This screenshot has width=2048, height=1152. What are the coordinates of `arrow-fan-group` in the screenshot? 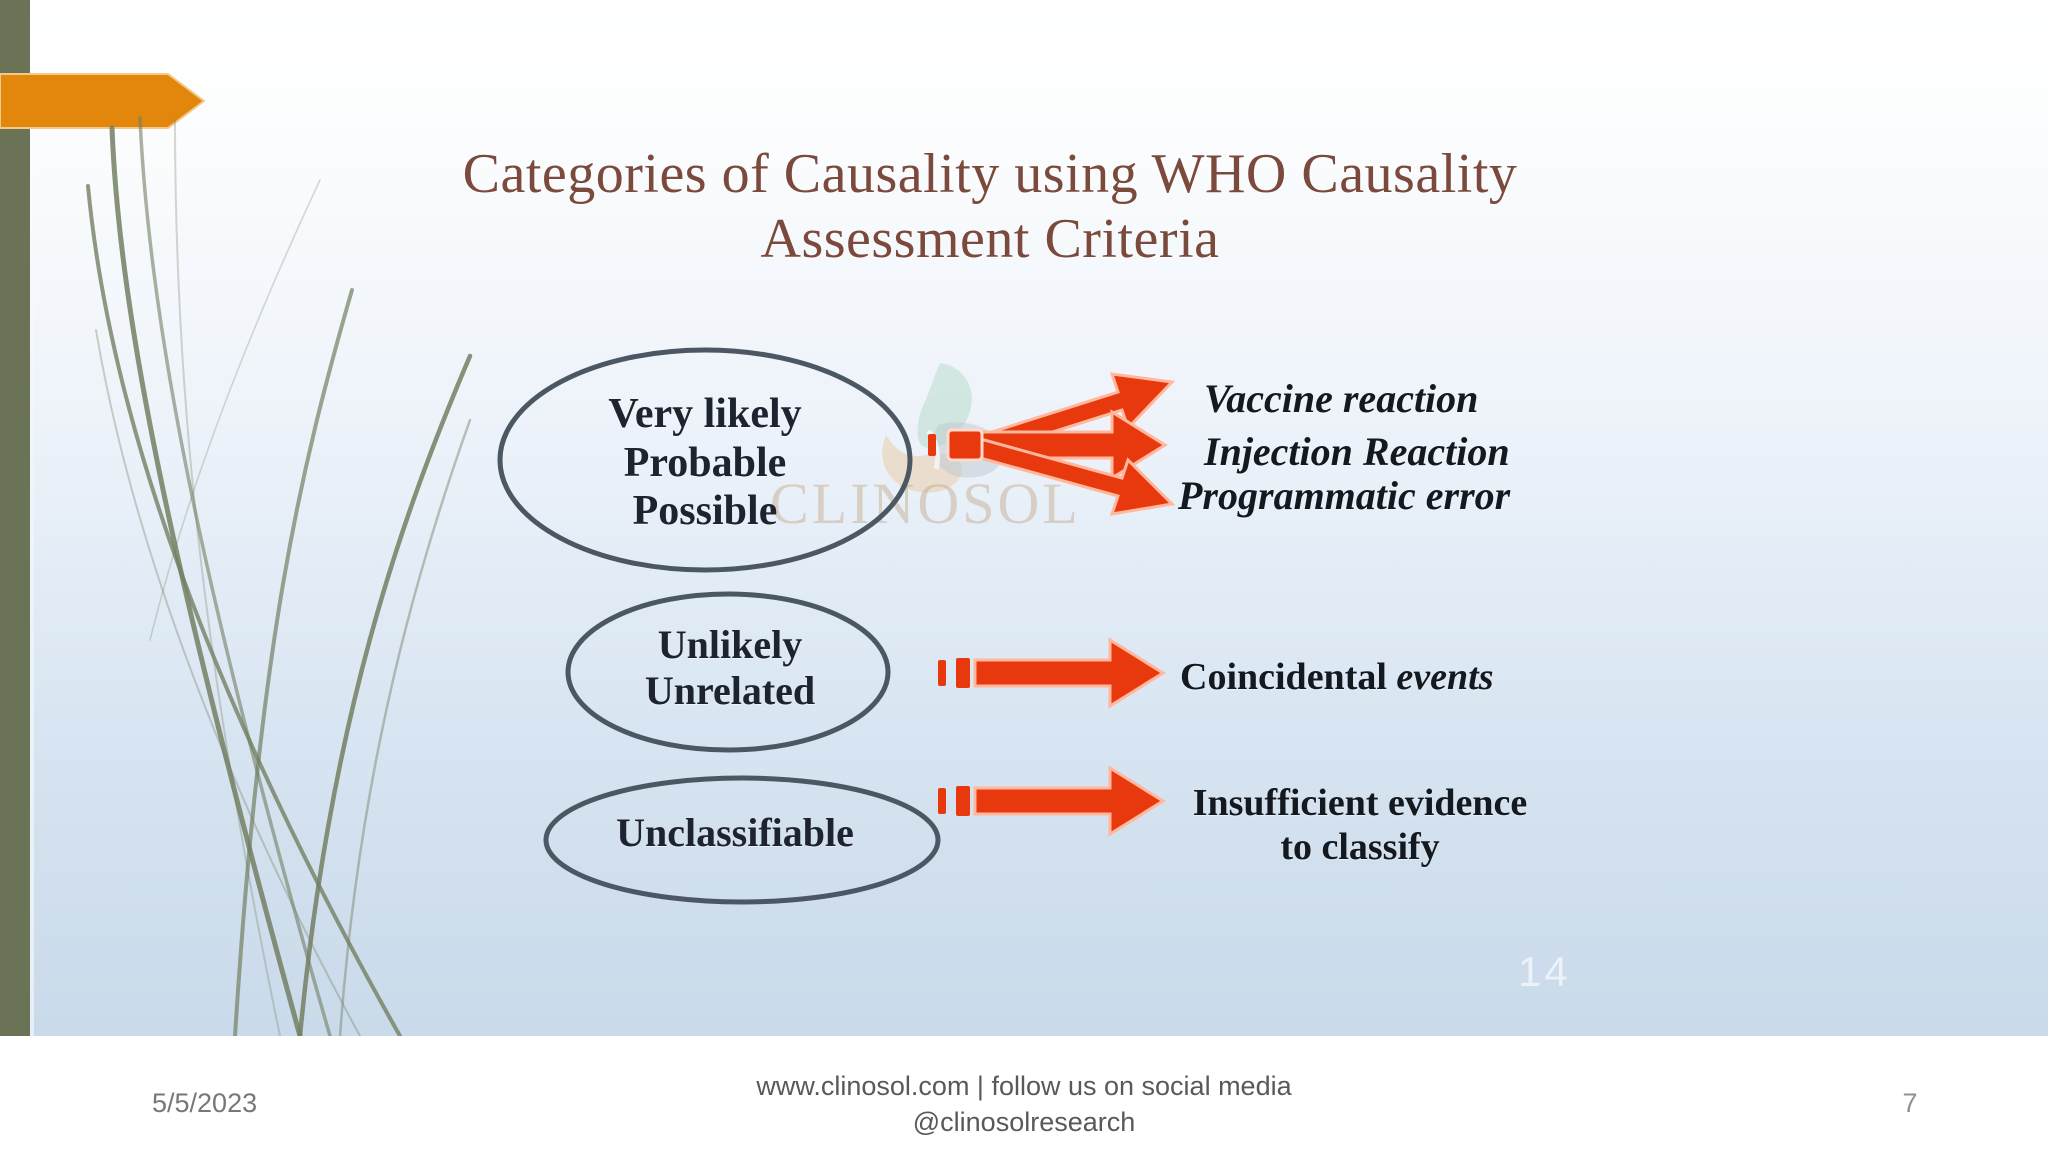 It's located at (1052, 444).